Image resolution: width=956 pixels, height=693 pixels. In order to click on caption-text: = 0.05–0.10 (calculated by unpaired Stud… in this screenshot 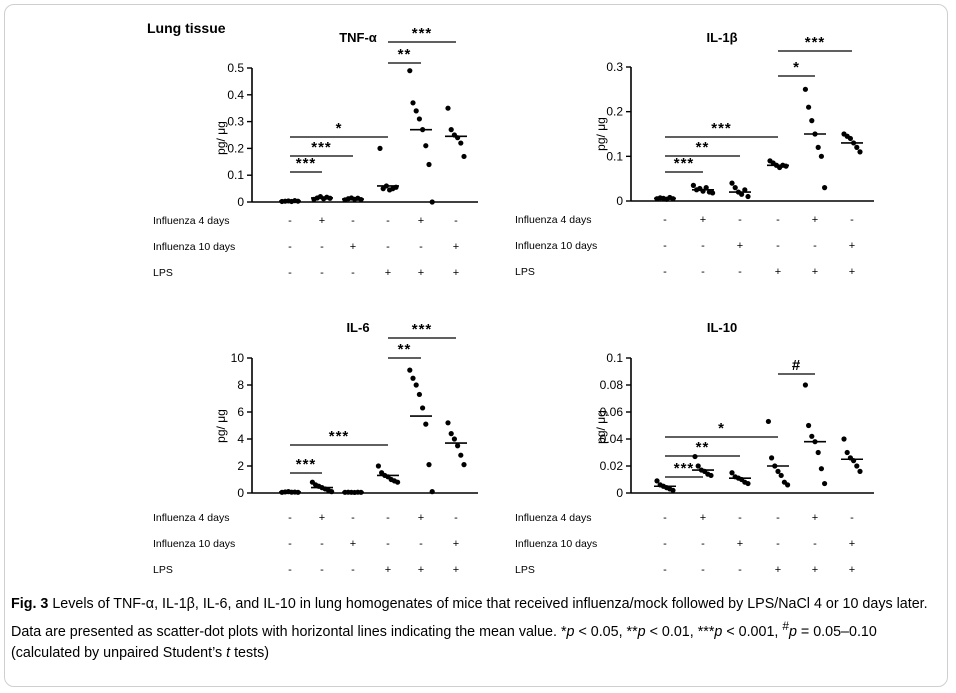, I will do `click(444, 642)`.